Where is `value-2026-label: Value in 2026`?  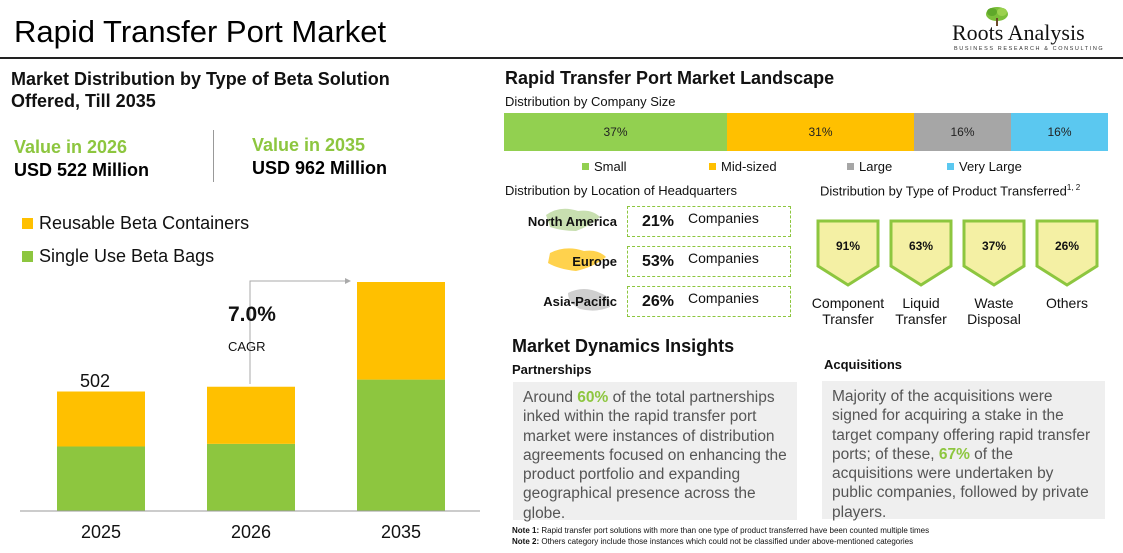
value-2026-label: Value in 2026 is located at coordinates (71, 147).